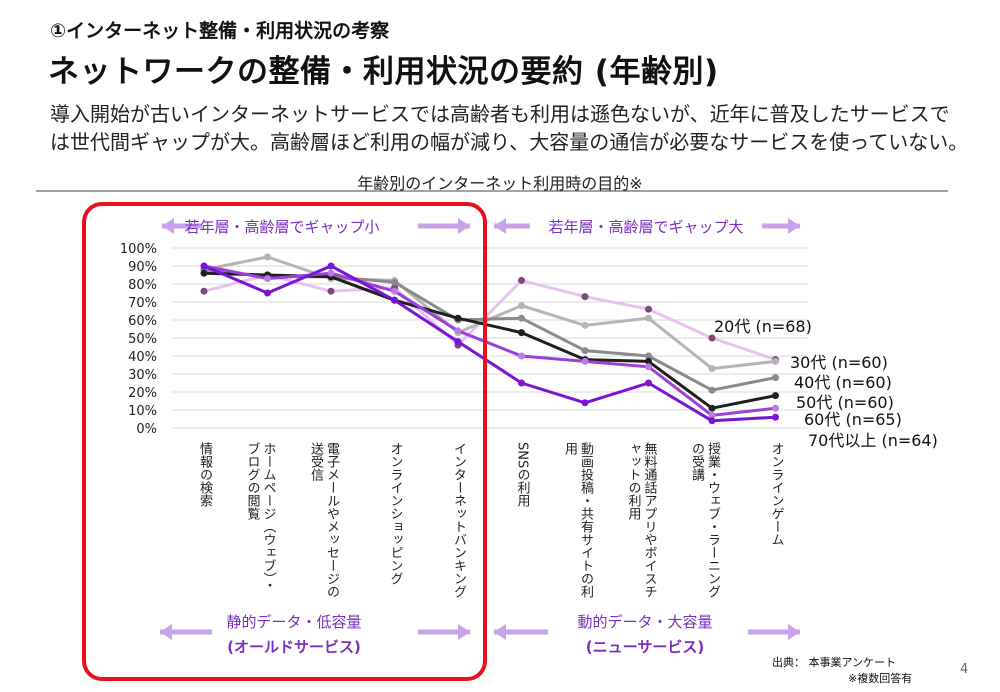  I want to click on y-tick-label: 80%, so click(142, 285).